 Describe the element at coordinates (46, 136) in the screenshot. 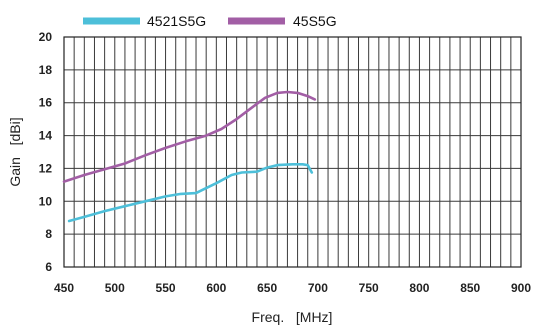

I see `y-tick-label: 14` at that location.